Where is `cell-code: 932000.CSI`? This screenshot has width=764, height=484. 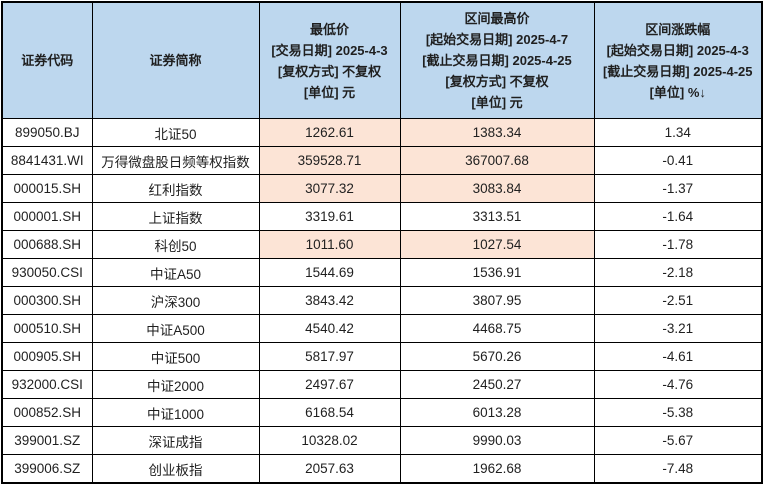 cell-code: 932000.CSI is located at coordinates (47, 384).